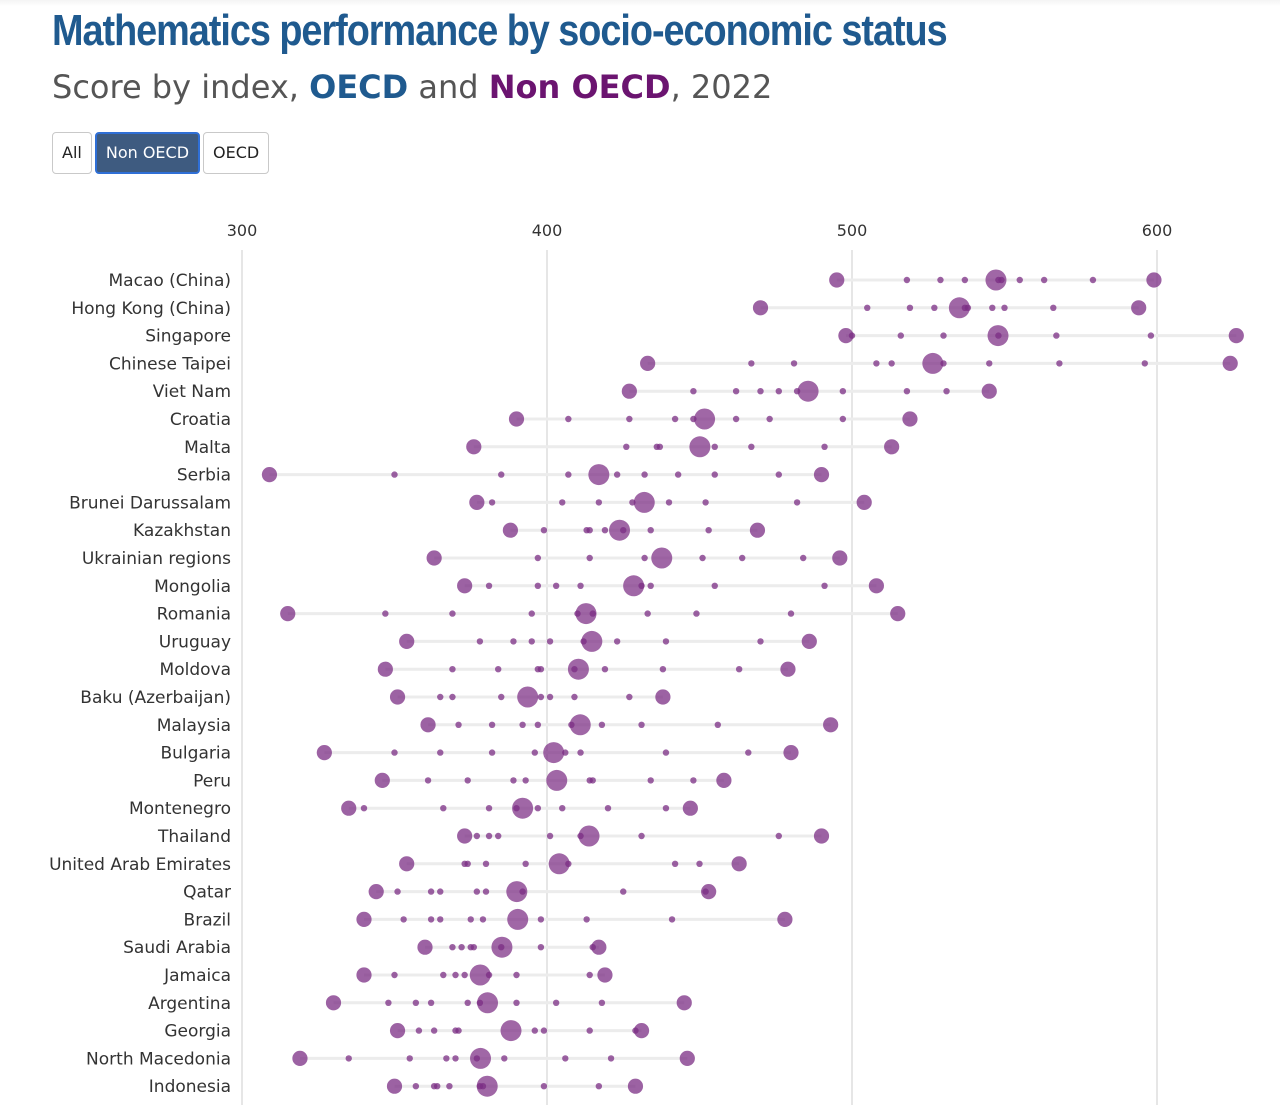 The width and height of the screenshot is (1280, 1105). Describe the element at coordinates (1157, 230) in the screenshot. I see `x-tick-label-600: 600` at that location.